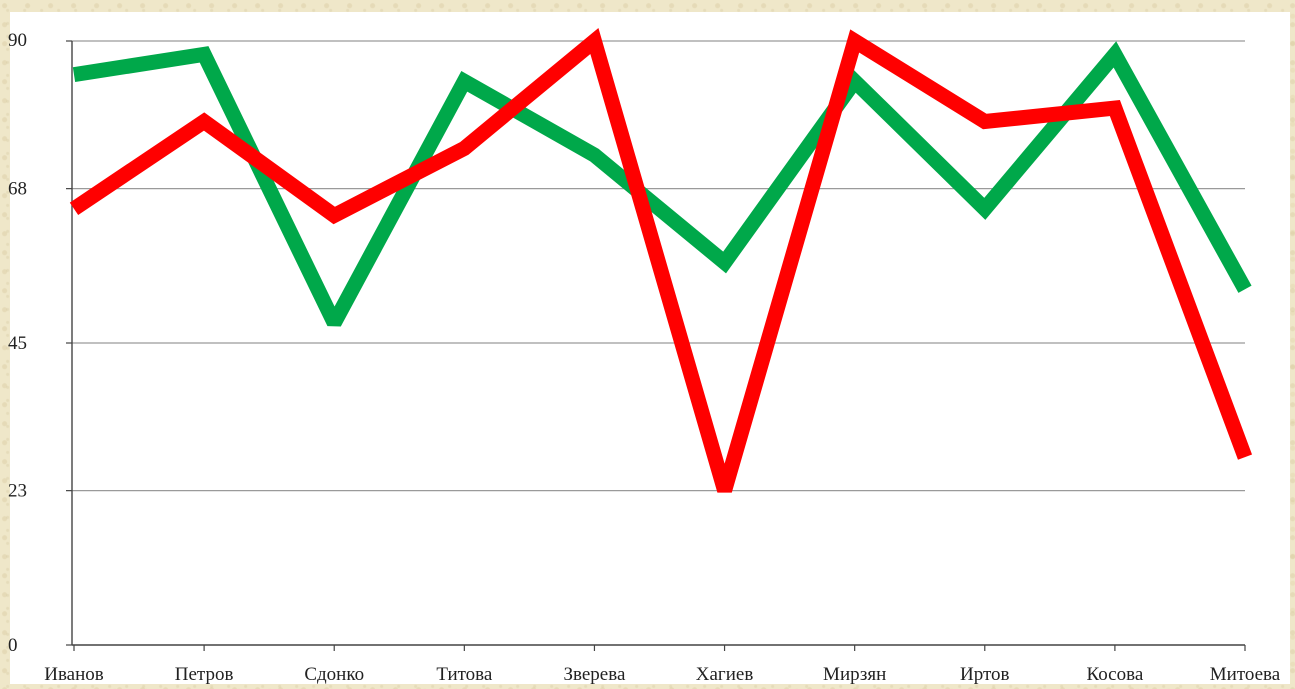 The width and height of the screenshot is (1295, 689). What do you see at coordinates (985, 674) in the screenshot?
I see `x-tick-label: Иртов` at bounding box center [985, 674].